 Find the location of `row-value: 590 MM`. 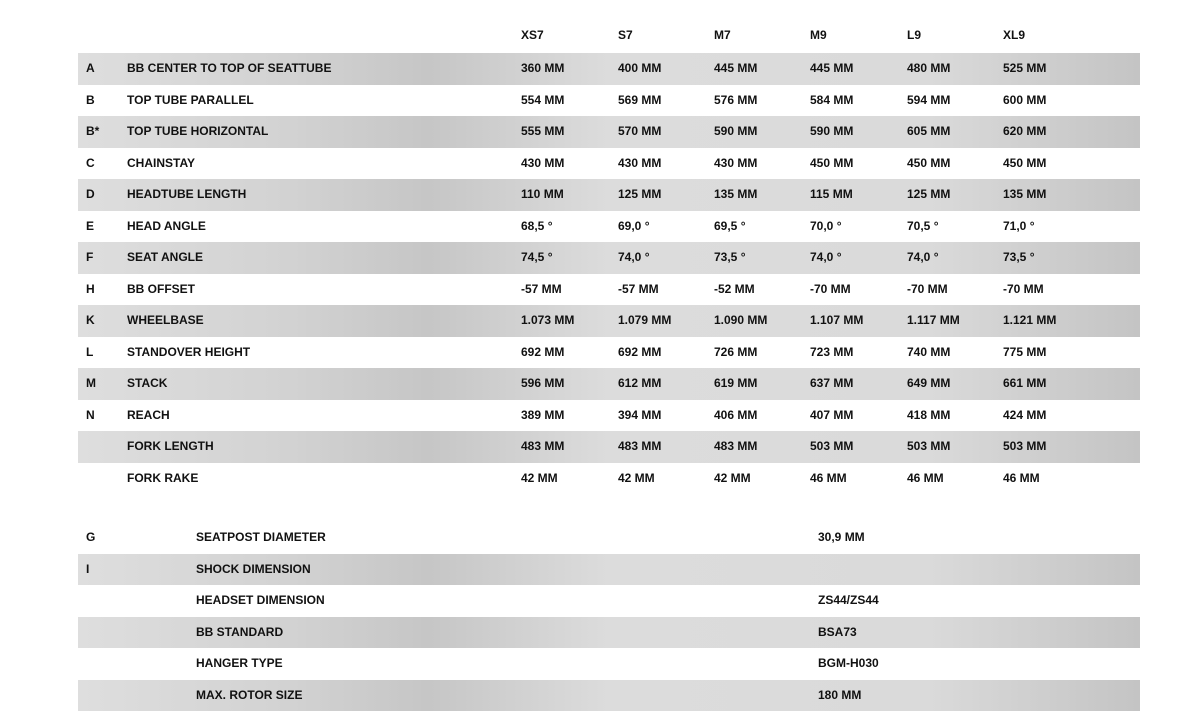

row-value: 590 MM is located at coordinates (736, 131).